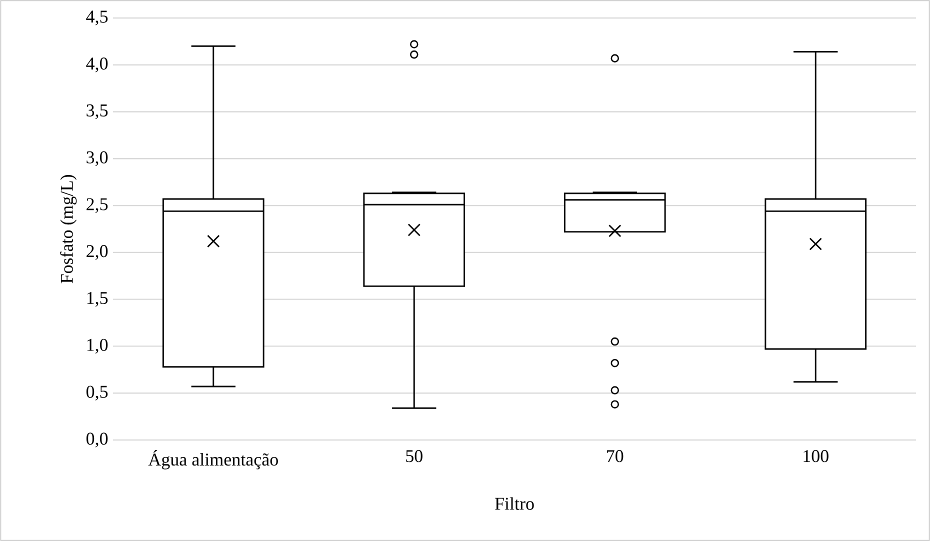 Image resolution: width=930 pixels, height=541 pixels. Describe the element at coordinates (514, 503) in the screenshot. I see `x-axis-title: Filtro` at that location.